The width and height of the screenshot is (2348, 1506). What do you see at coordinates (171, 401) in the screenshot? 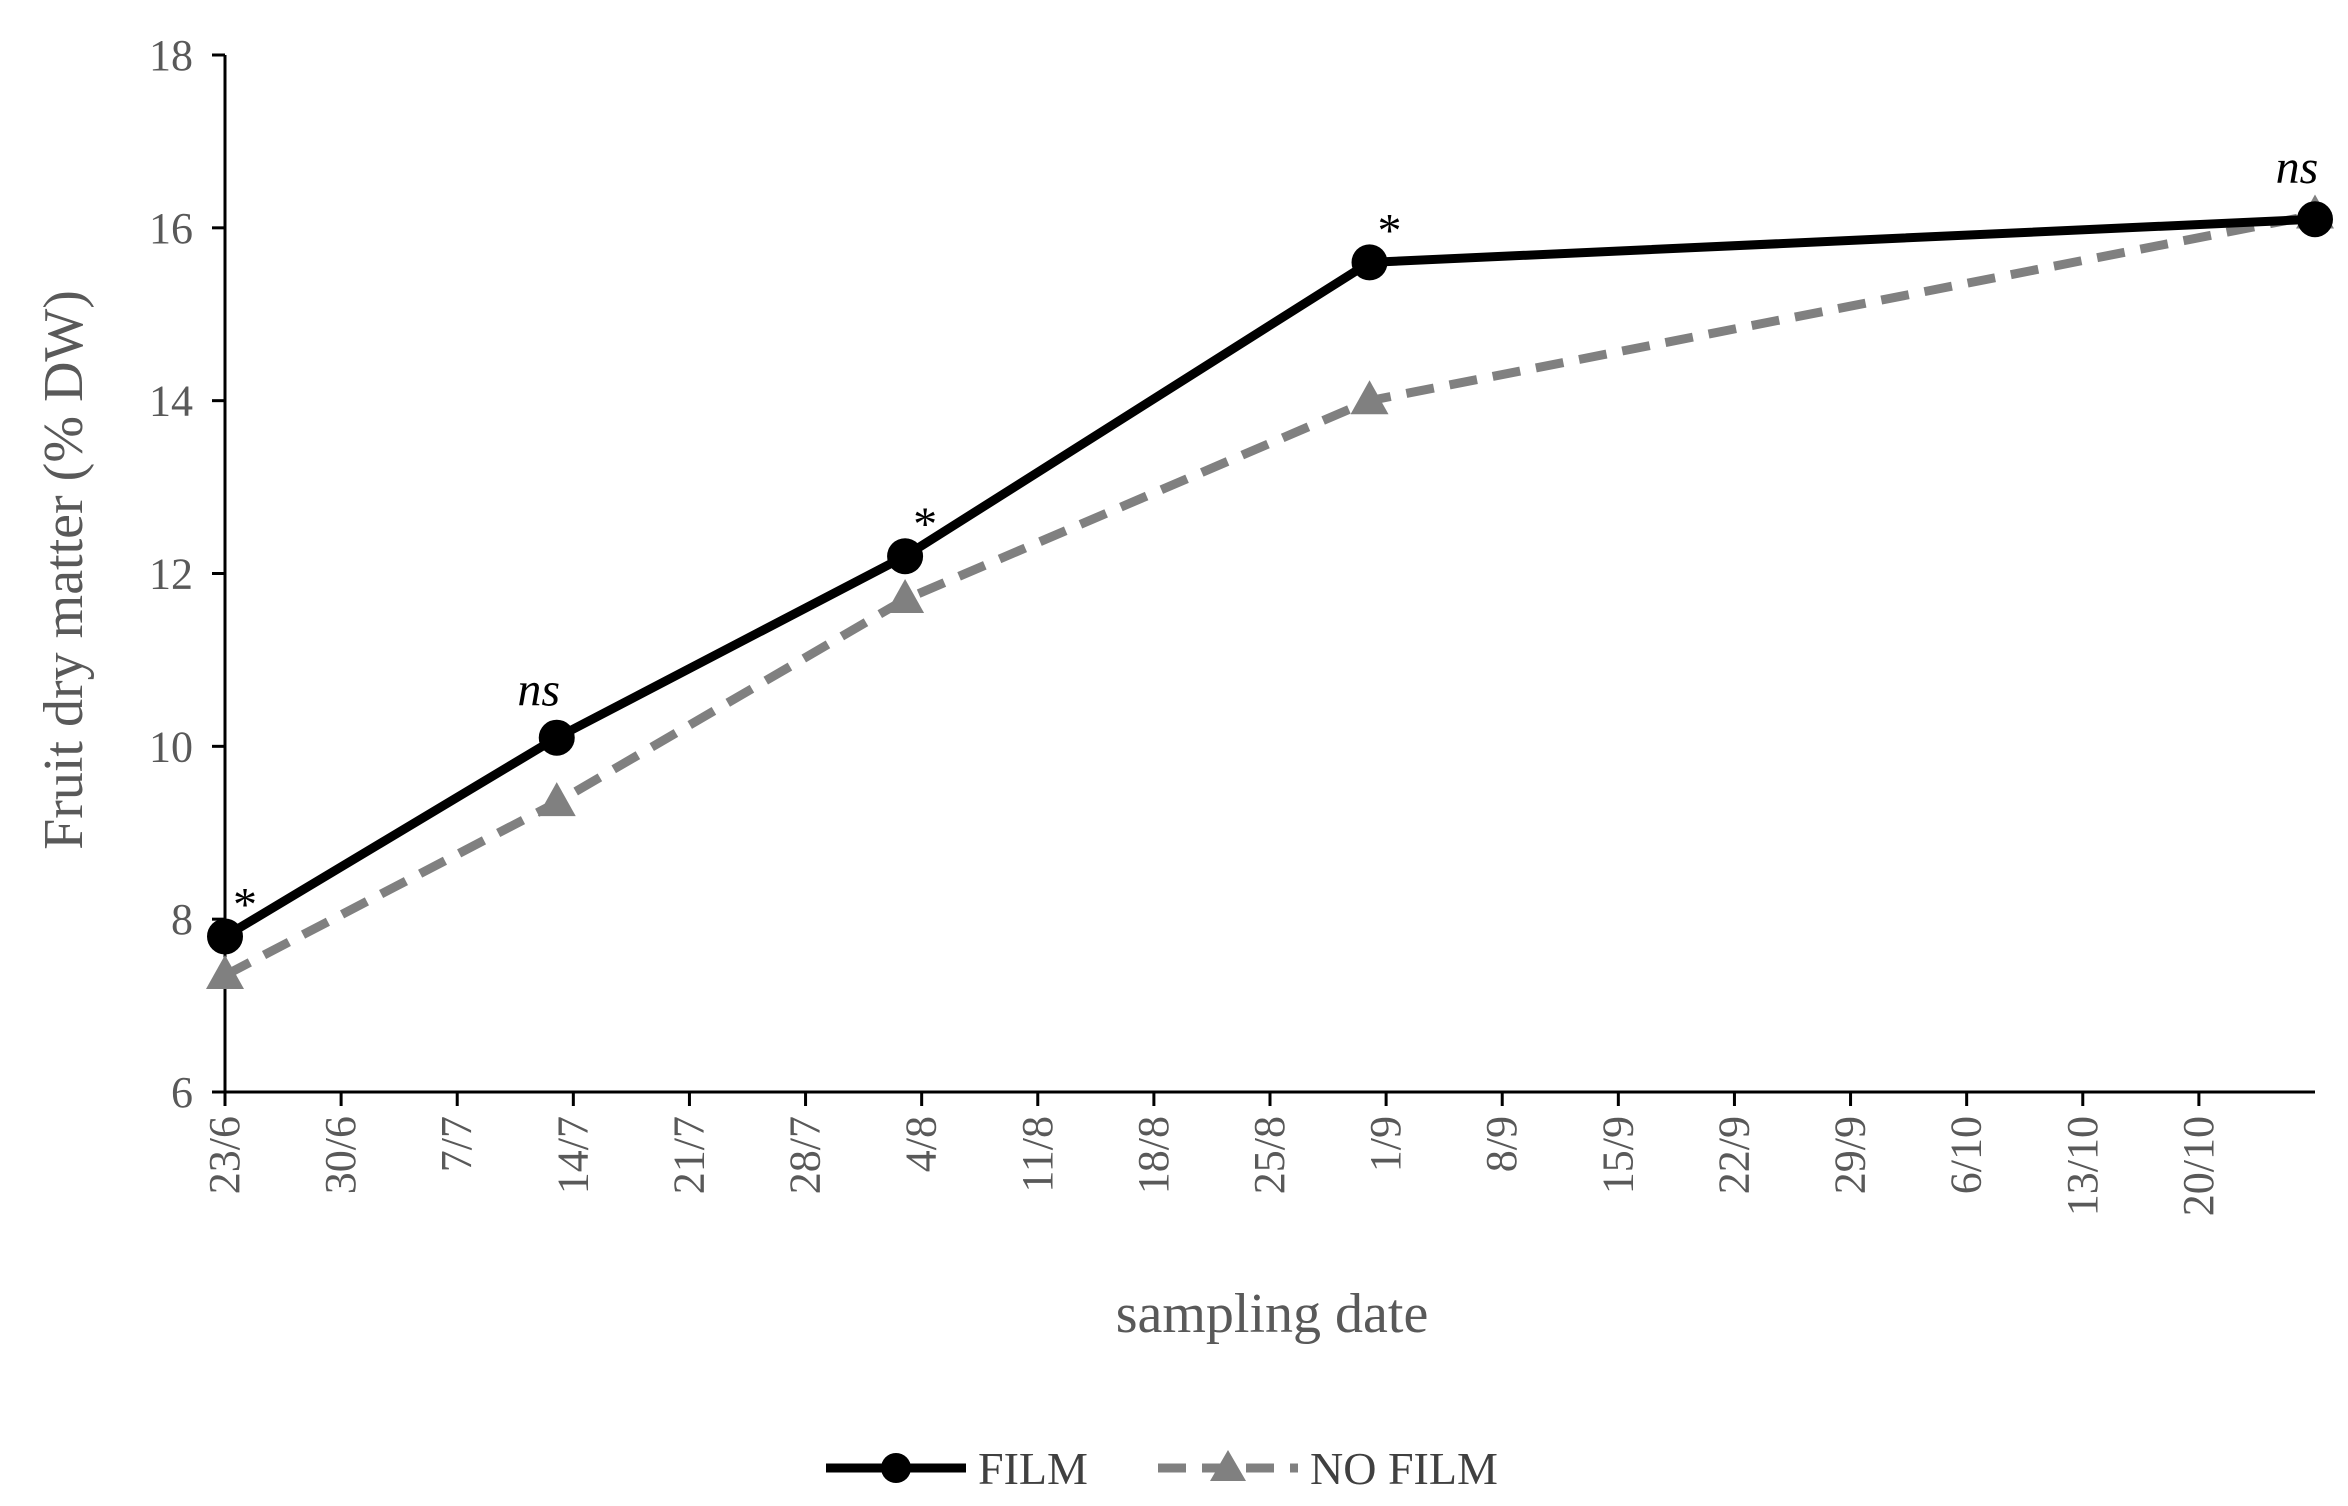
I see `y-tick-label: 14` at bounding box center [171, 401].